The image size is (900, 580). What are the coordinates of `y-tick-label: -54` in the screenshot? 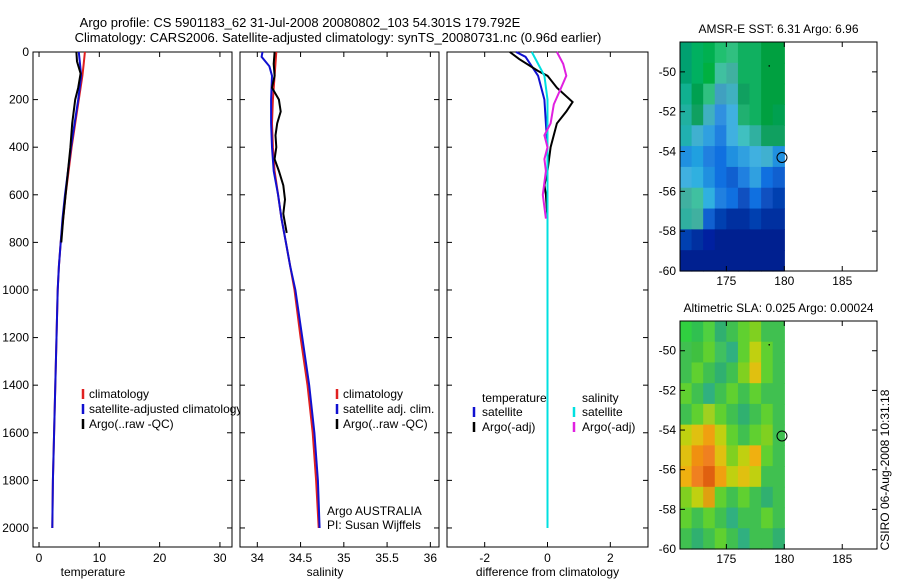 It's located at (668, 430).